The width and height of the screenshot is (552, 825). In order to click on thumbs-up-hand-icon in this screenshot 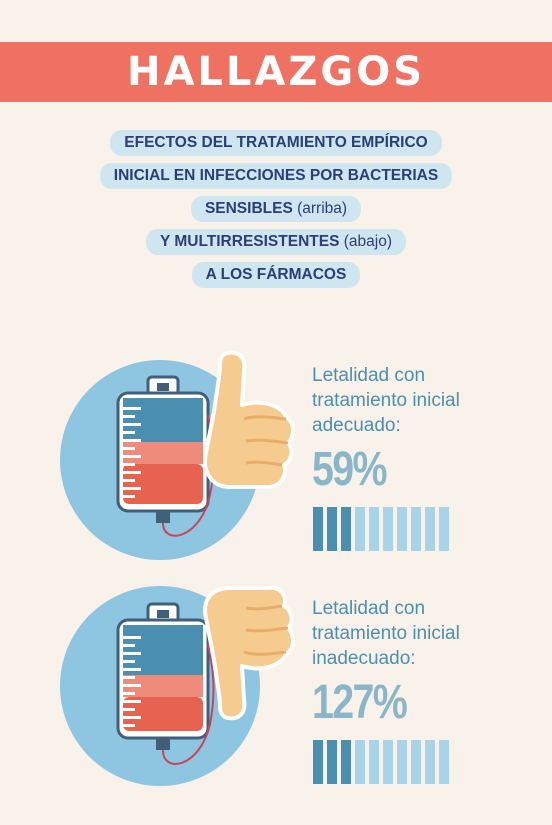, I will do `click(249, 419)`.